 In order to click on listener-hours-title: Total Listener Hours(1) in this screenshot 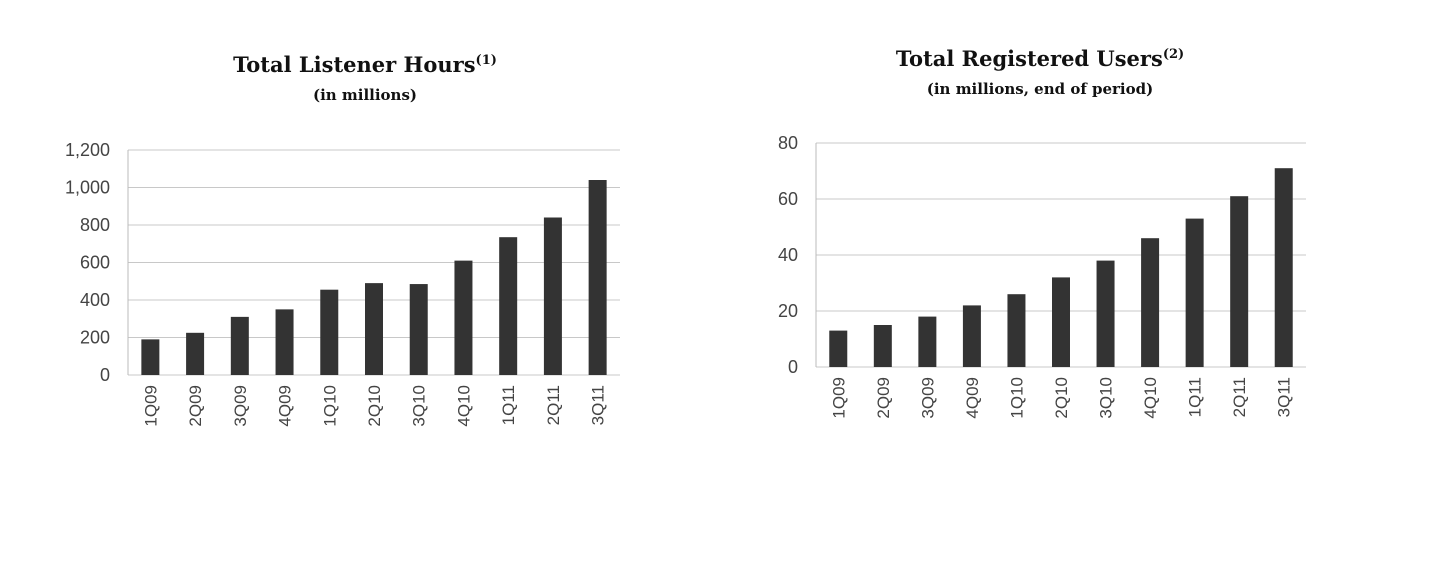, I will do `click(365, 64)`.